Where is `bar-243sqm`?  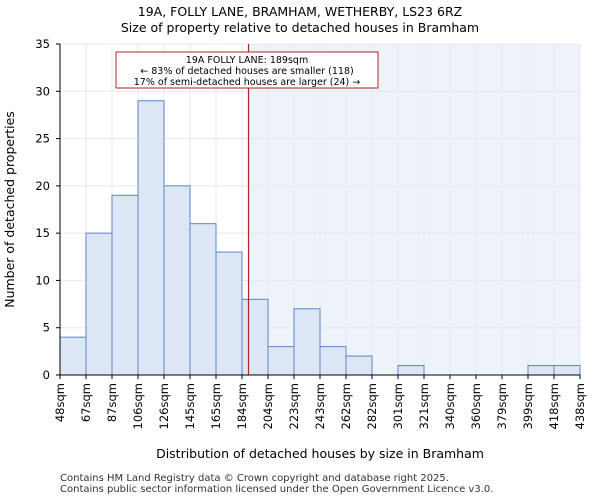 bar-243sqm is located at coordinates (333, 361).